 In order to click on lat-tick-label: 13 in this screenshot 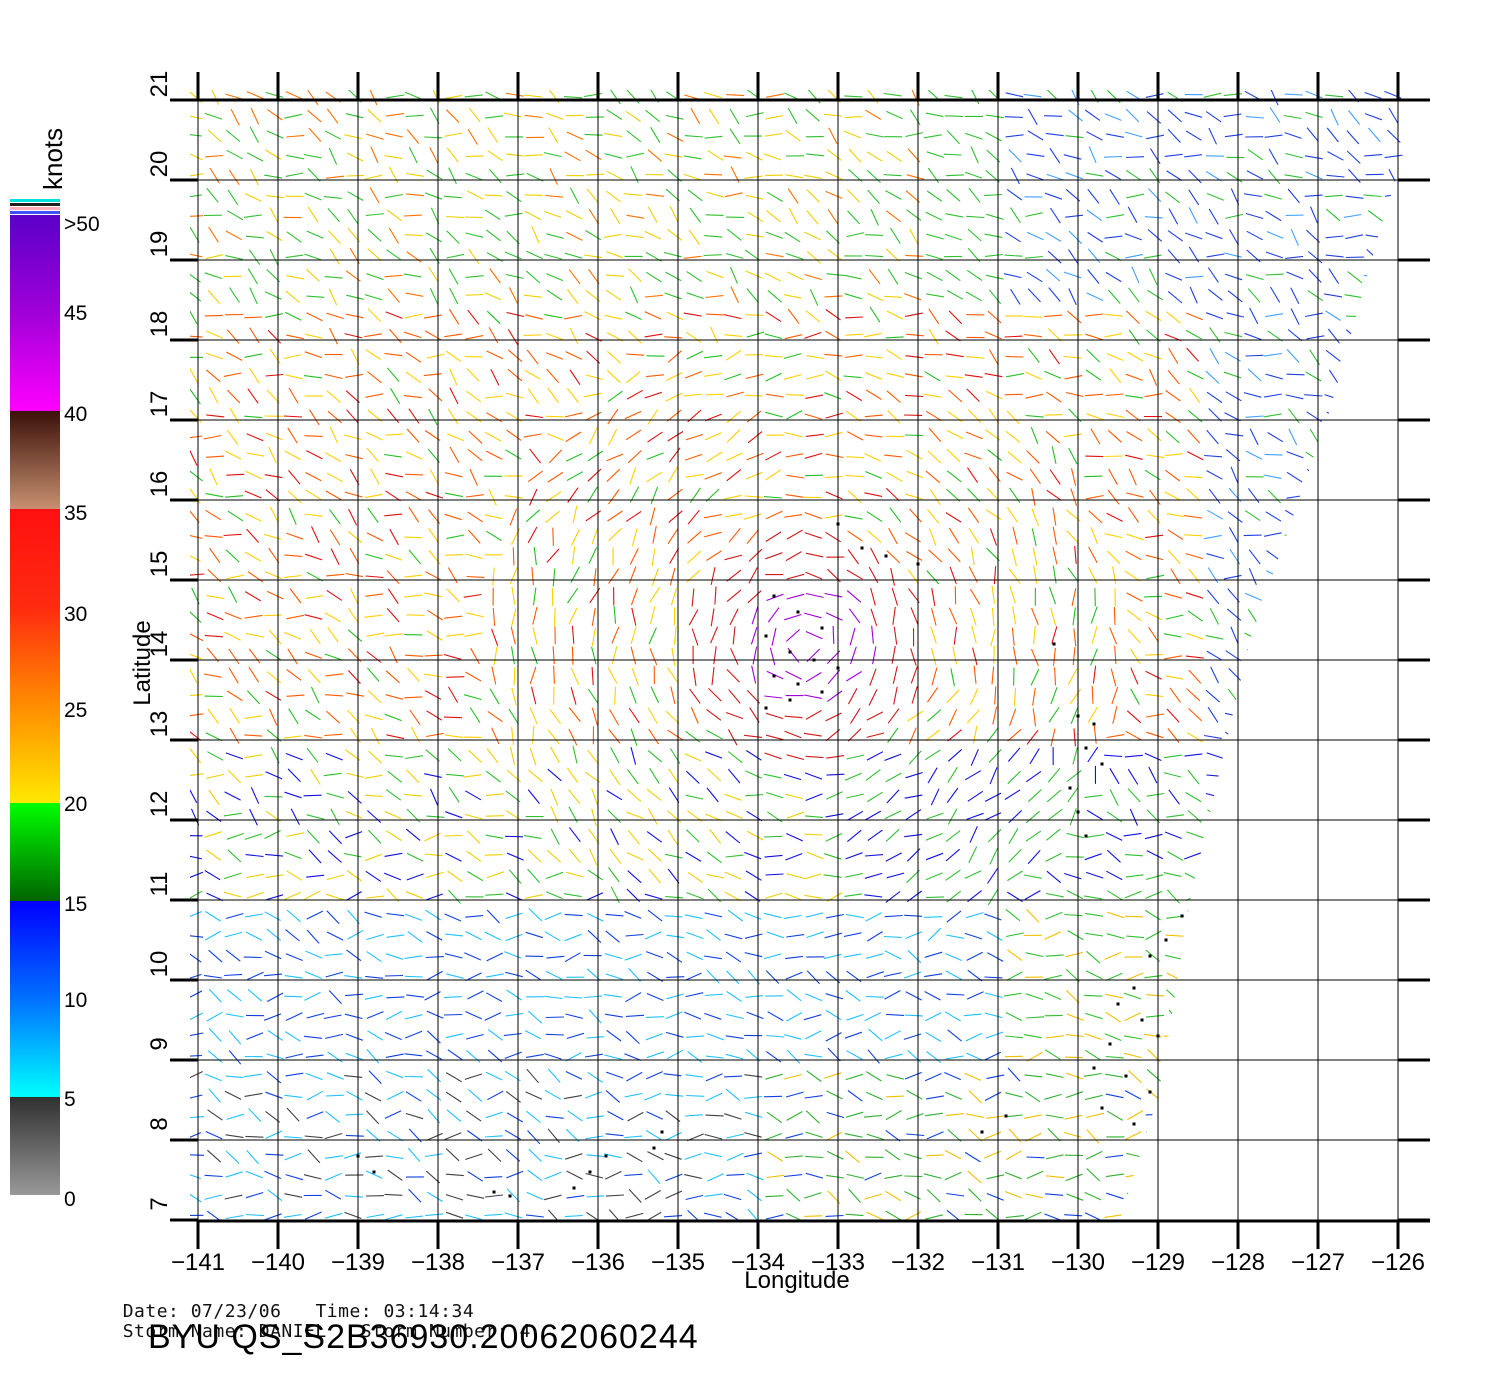, I will do `click(159, 724)`.